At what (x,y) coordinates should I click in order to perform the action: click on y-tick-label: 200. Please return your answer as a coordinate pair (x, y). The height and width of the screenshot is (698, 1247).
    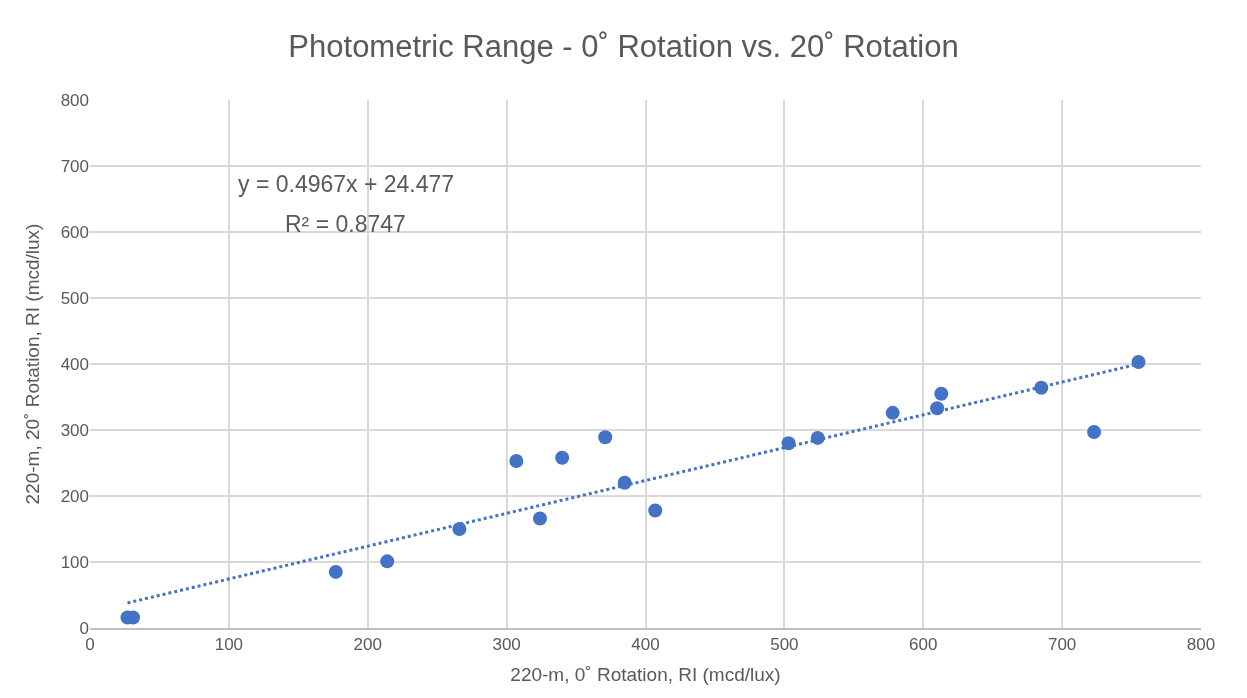
    Looking at the image, I should click on (74, 496).